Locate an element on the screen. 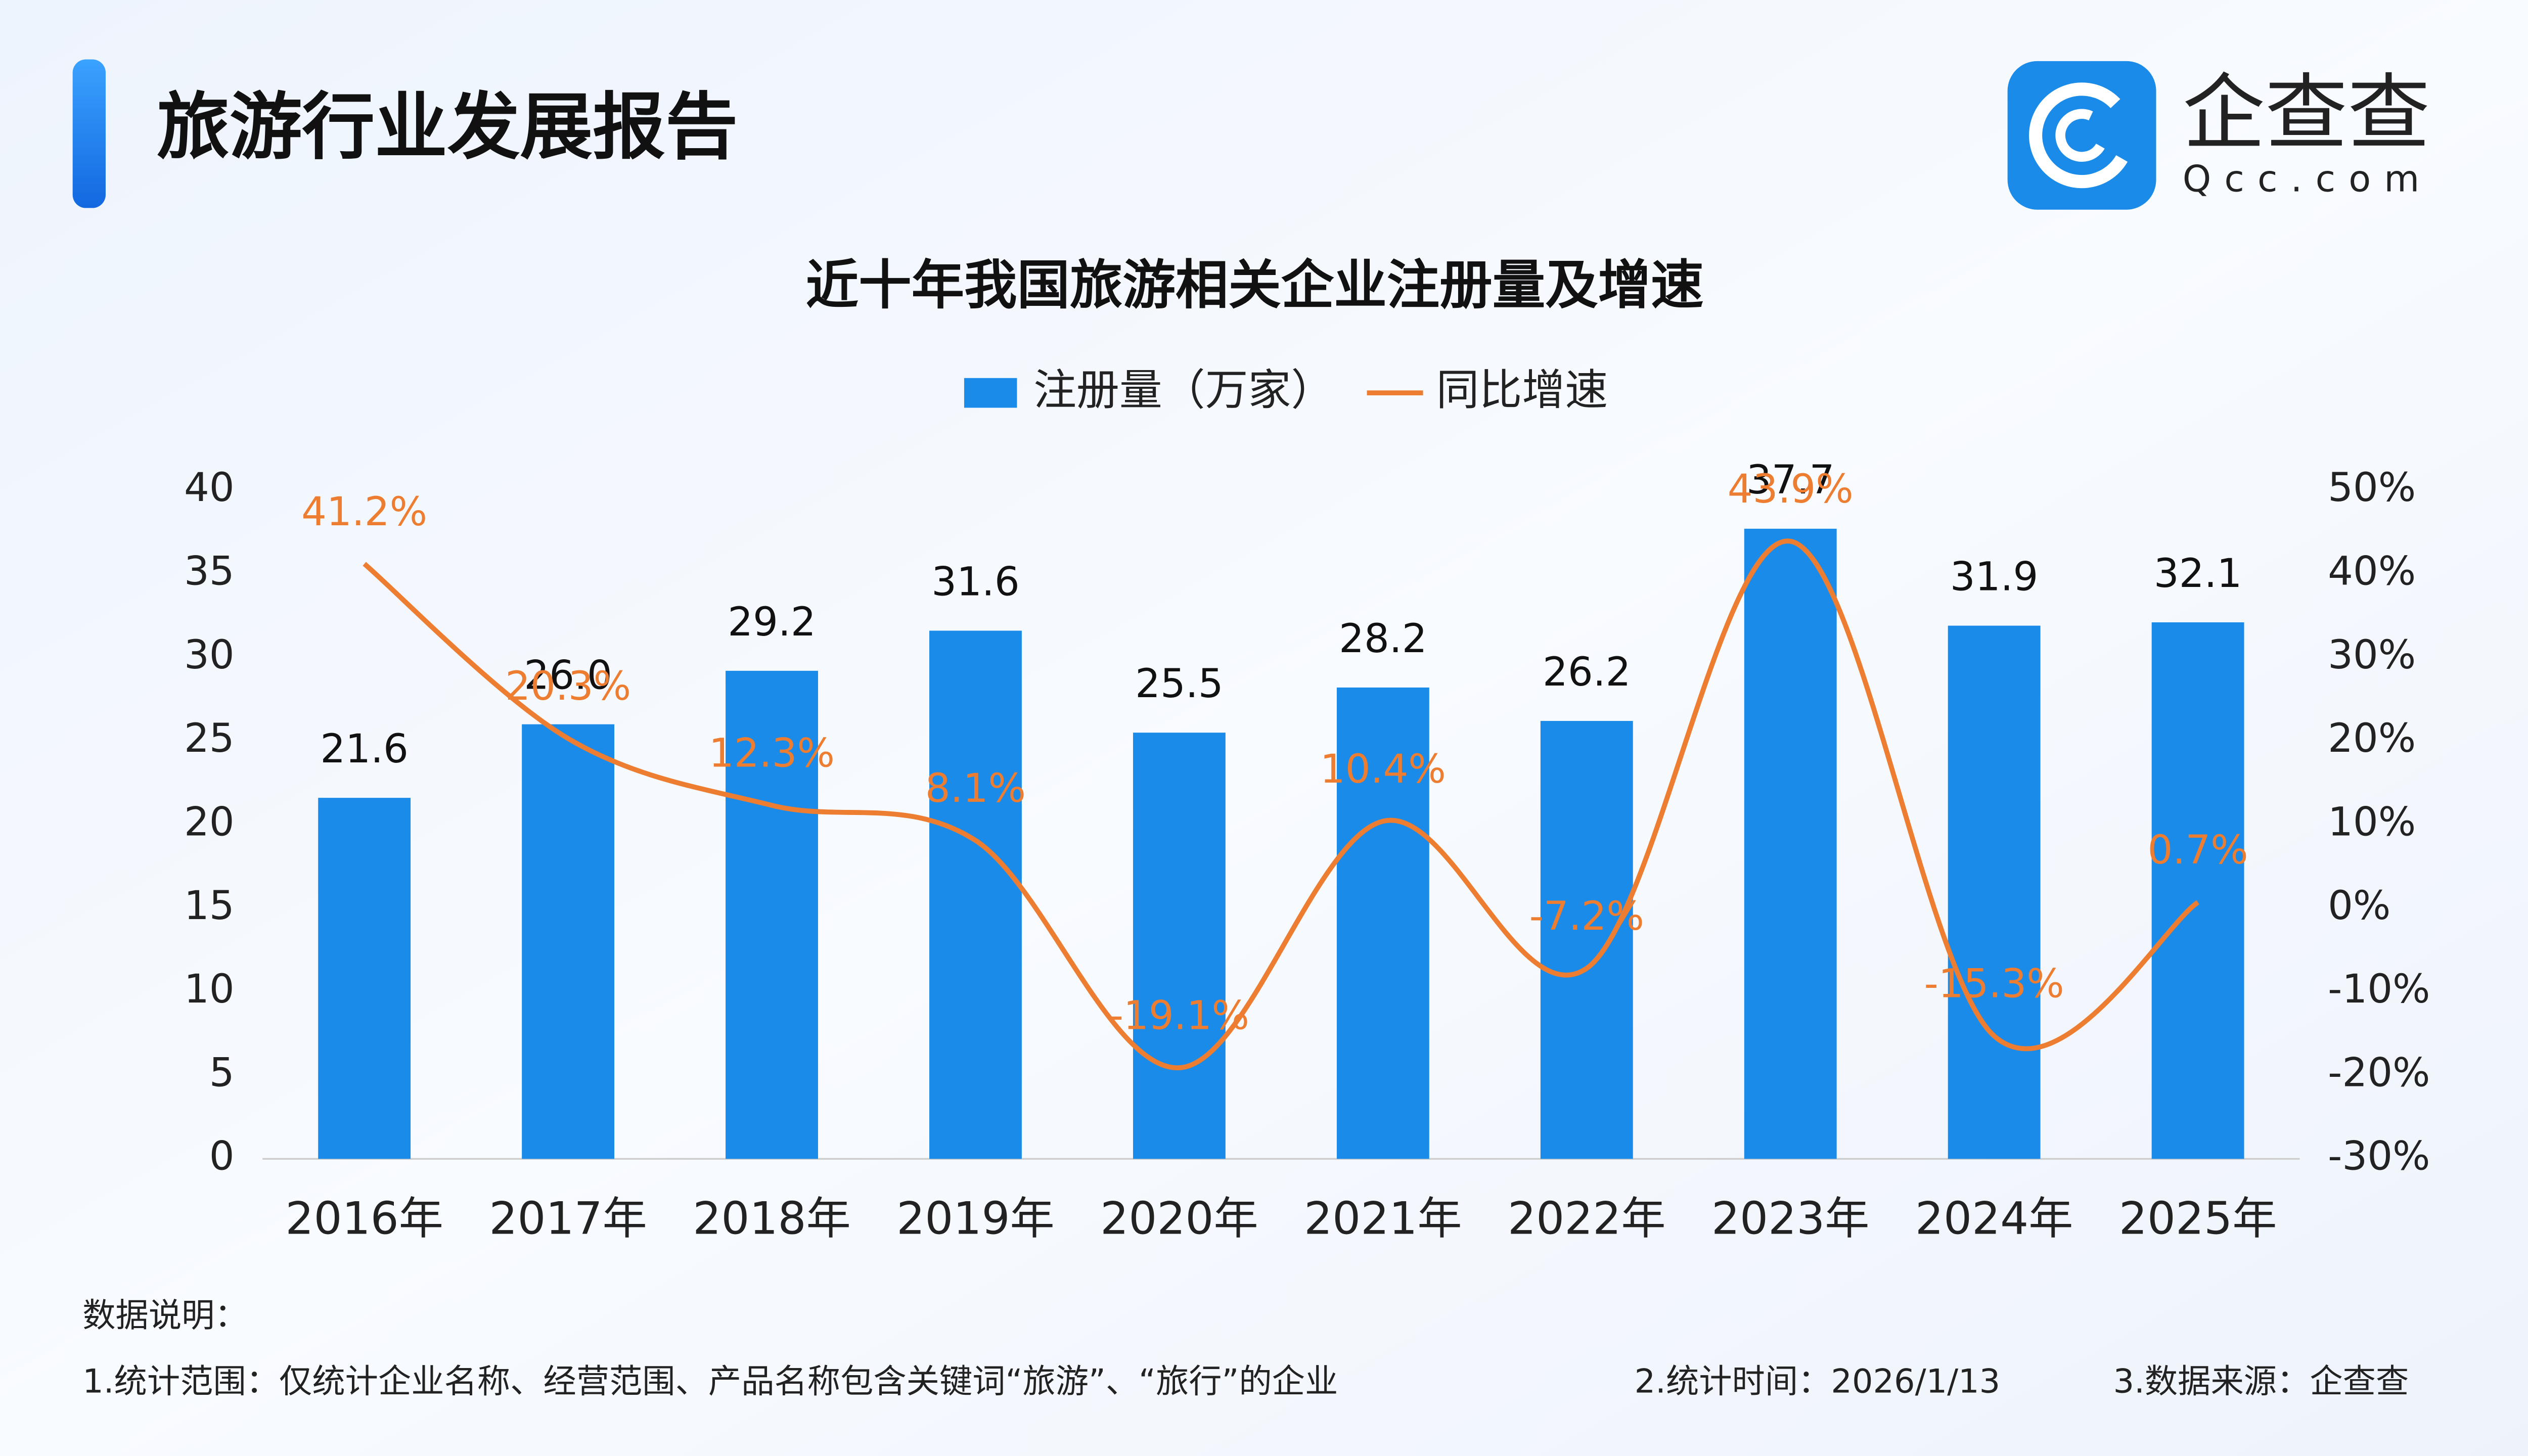 The height and width of the screenshot is (1456, 2528). data-label: 0.7% is located at coordinates (2198, 850).